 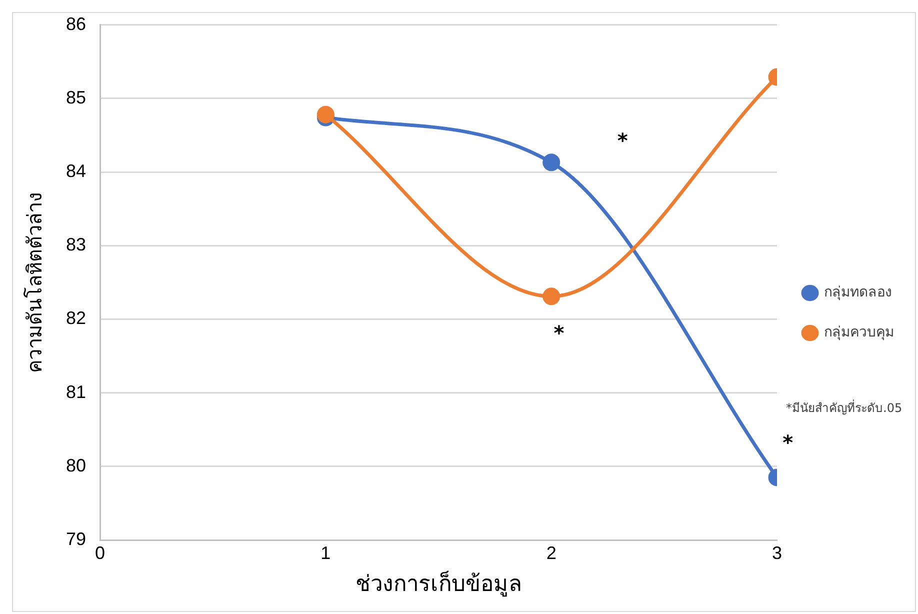 What do you see at coordinates (551, 552) in the screenshot?
I see `x-tick-label: 2` at bounding box center [551, 552].